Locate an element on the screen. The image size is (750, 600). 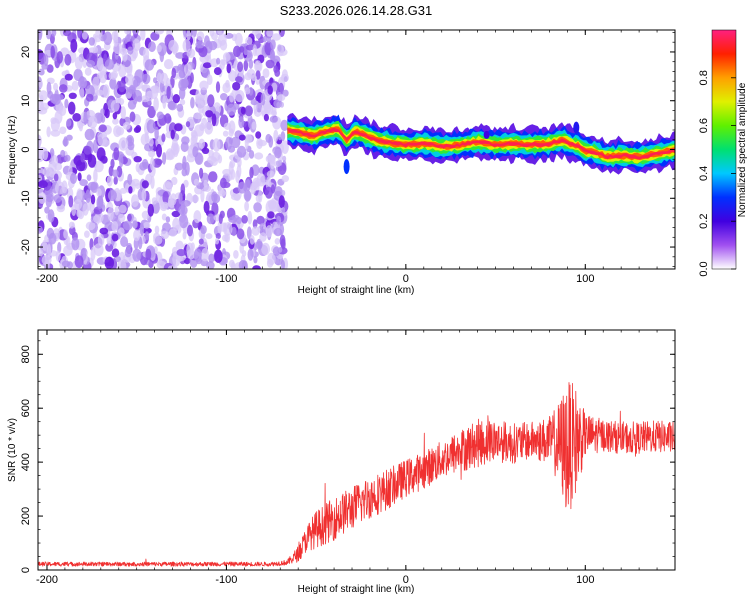
y-tick-label: 600 is located at coordinates (26, 408).